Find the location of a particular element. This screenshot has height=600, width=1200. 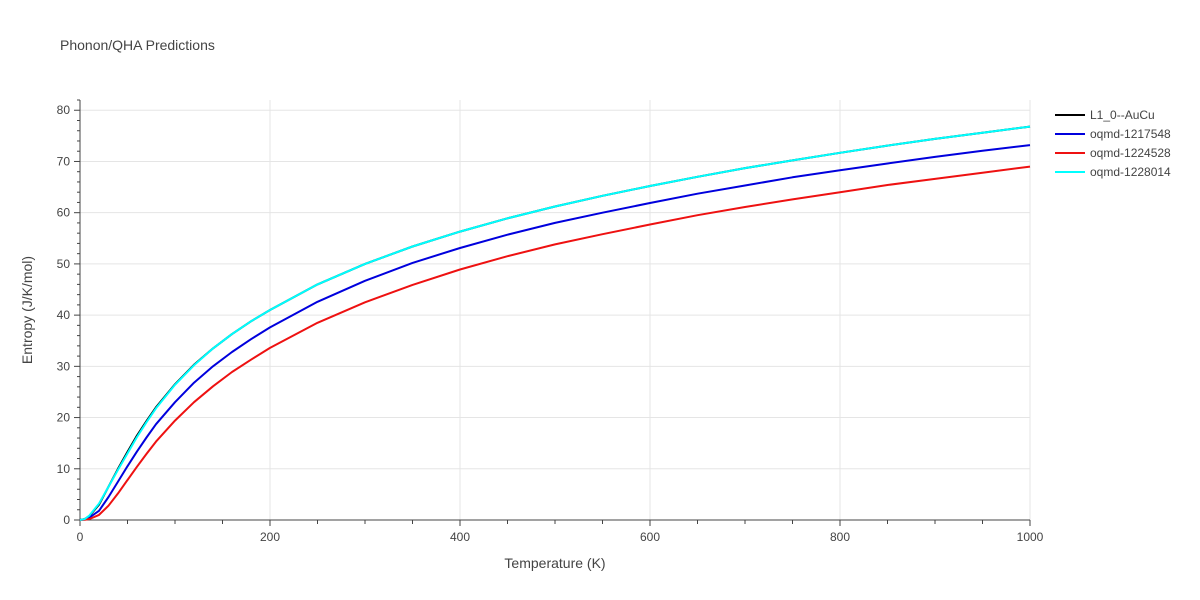

y-tick-label: 40 is located at coordinates (64, 315).